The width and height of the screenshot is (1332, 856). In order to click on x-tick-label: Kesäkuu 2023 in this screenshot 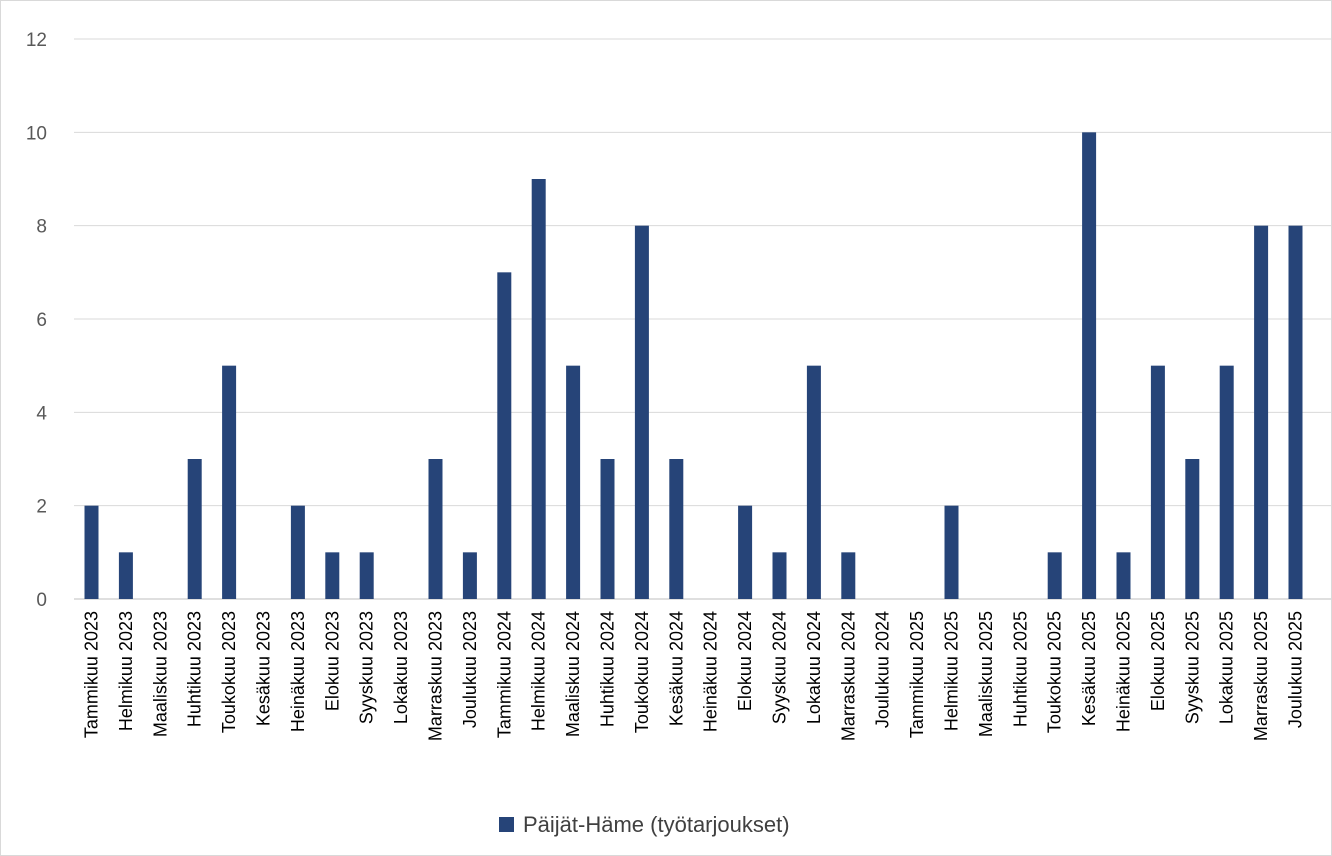, I will do `click(264, 668)`.